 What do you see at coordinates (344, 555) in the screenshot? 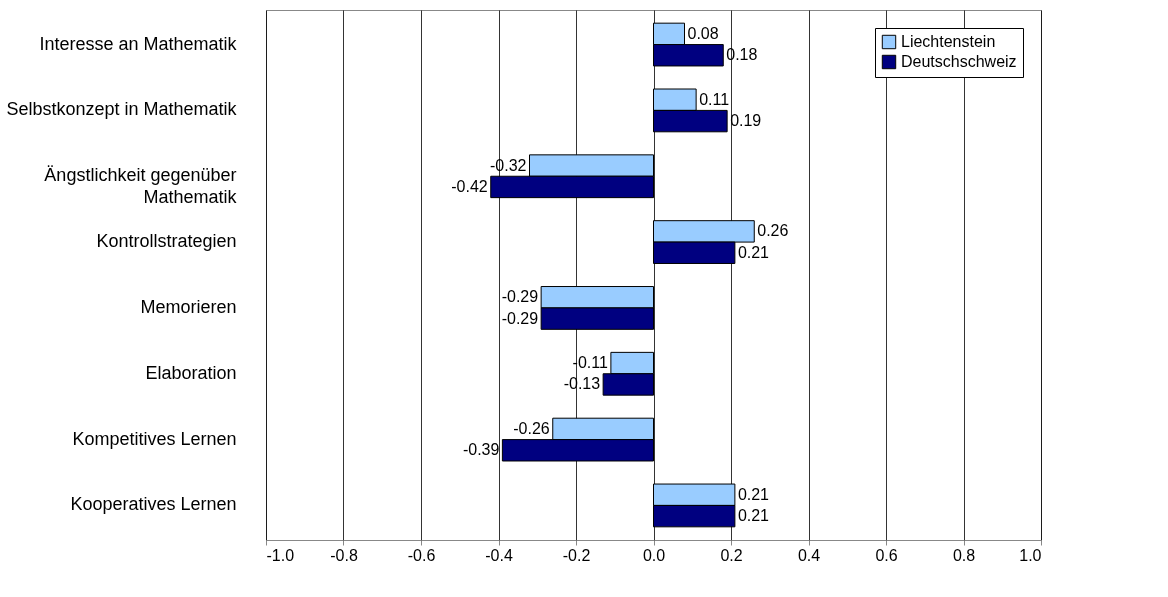
I see `x-tick-label: -0.8` at bounding box center [344, 555].